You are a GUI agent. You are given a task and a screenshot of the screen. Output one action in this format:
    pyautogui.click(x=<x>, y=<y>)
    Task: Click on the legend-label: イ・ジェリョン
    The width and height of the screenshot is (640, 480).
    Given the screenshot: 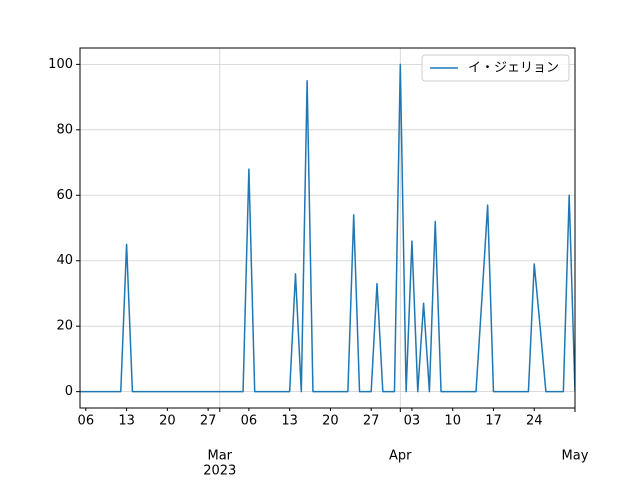 What is the action you would take?
    pyautogui.click(x=513, y=68)
    